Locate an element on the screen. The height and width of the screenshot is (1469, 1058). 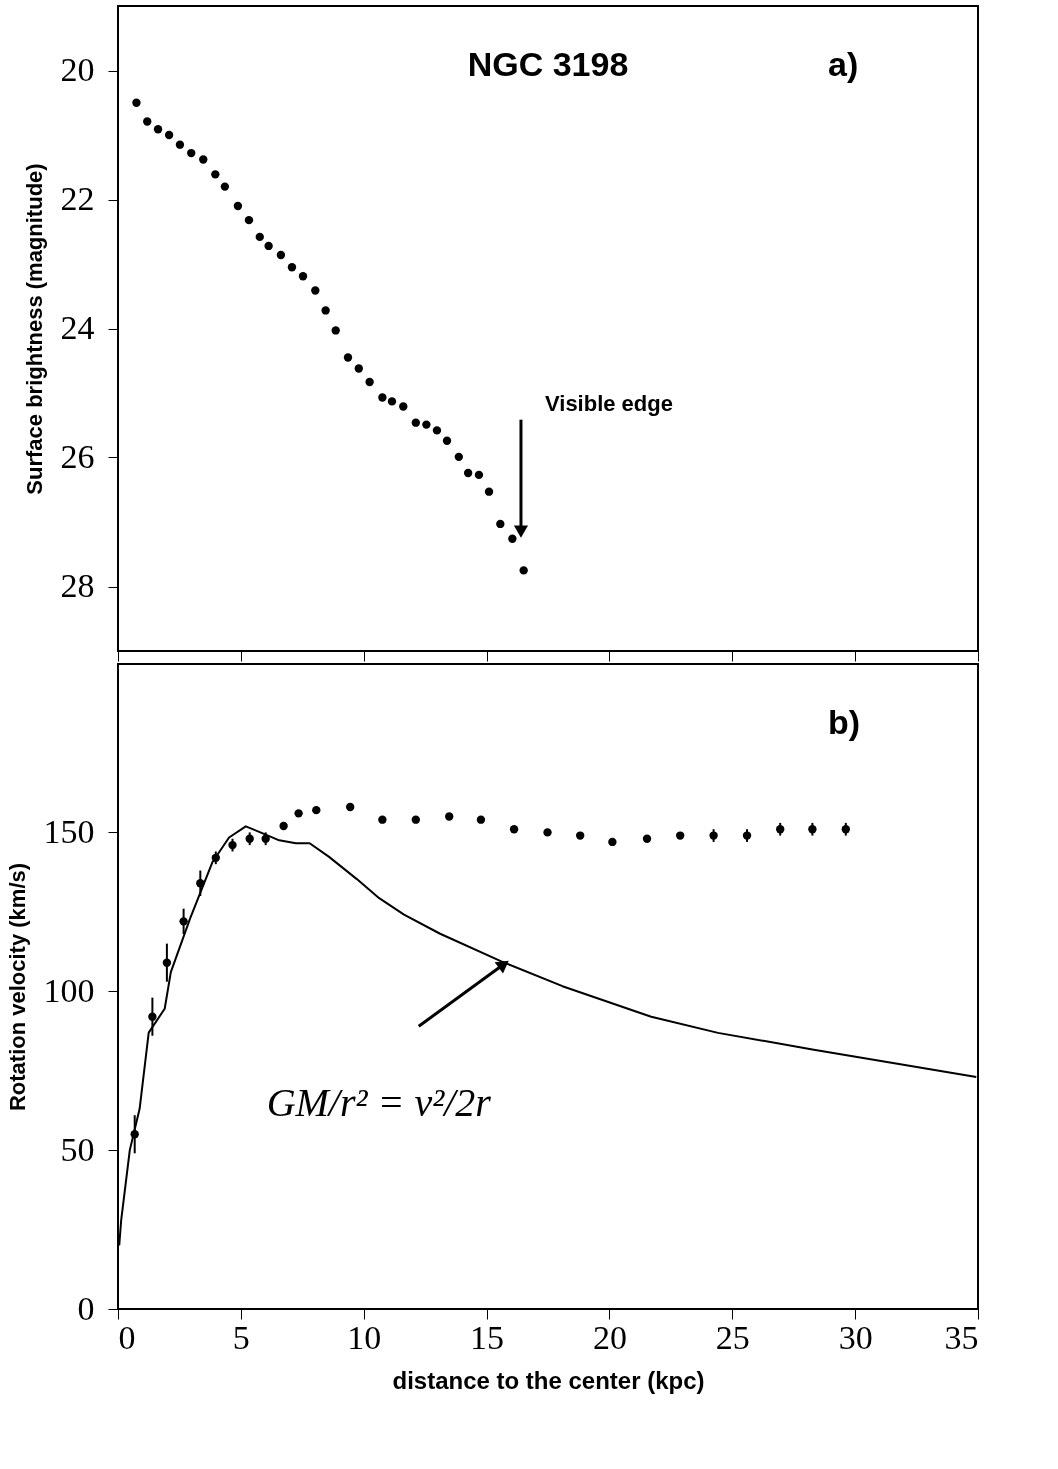
x-tick-label: 20 is located at coordinates (609, 1337).